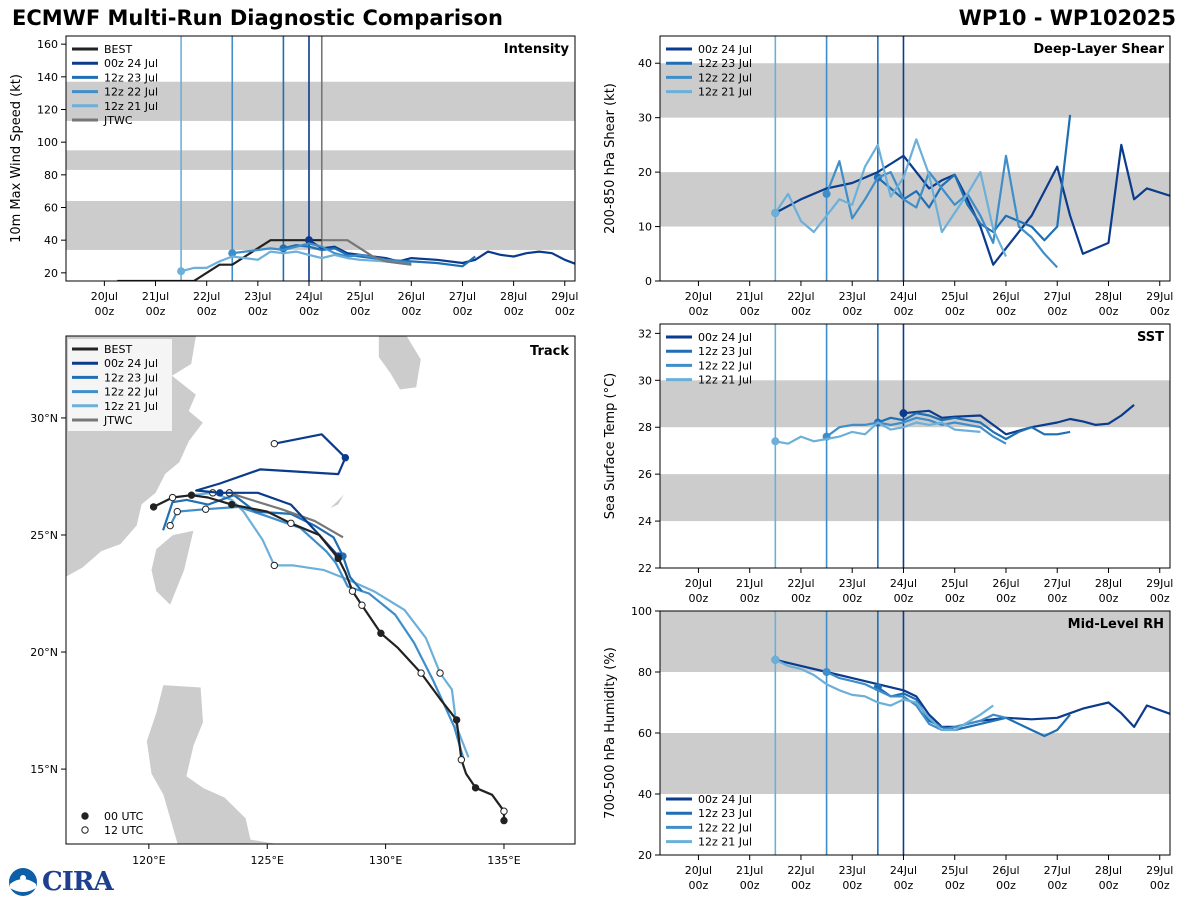  I want to click on legend-label-12z-23-jul: 12z 23 Jul, so click(131, 377).